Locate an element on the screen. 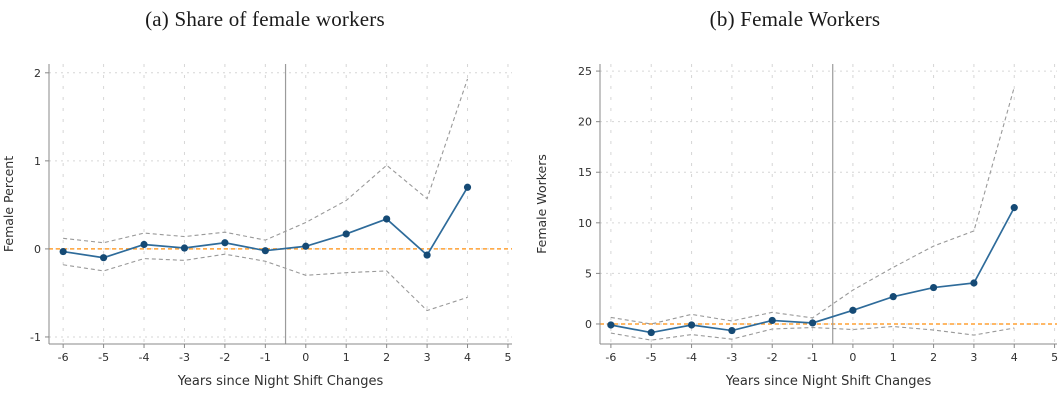 This screenshot has width=1060, height=411. y-axis-title: Female Percent is located at coordinates (8, 204).